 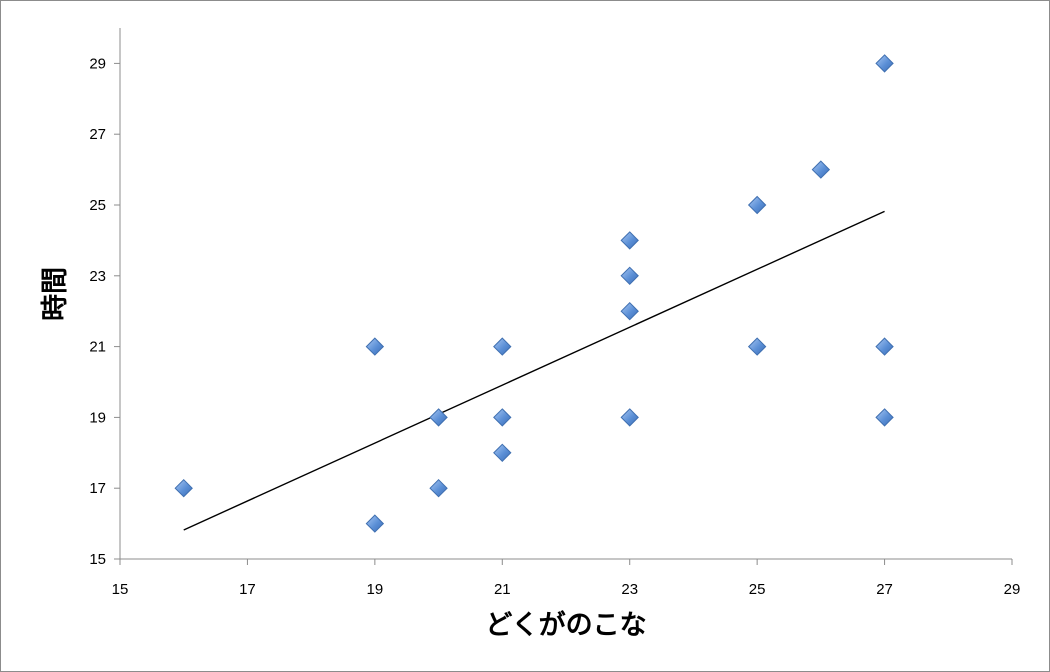 I want to click on y-axis-ticks: 15 17 19 21 23 25 27 29, so click(x=104, y=311).